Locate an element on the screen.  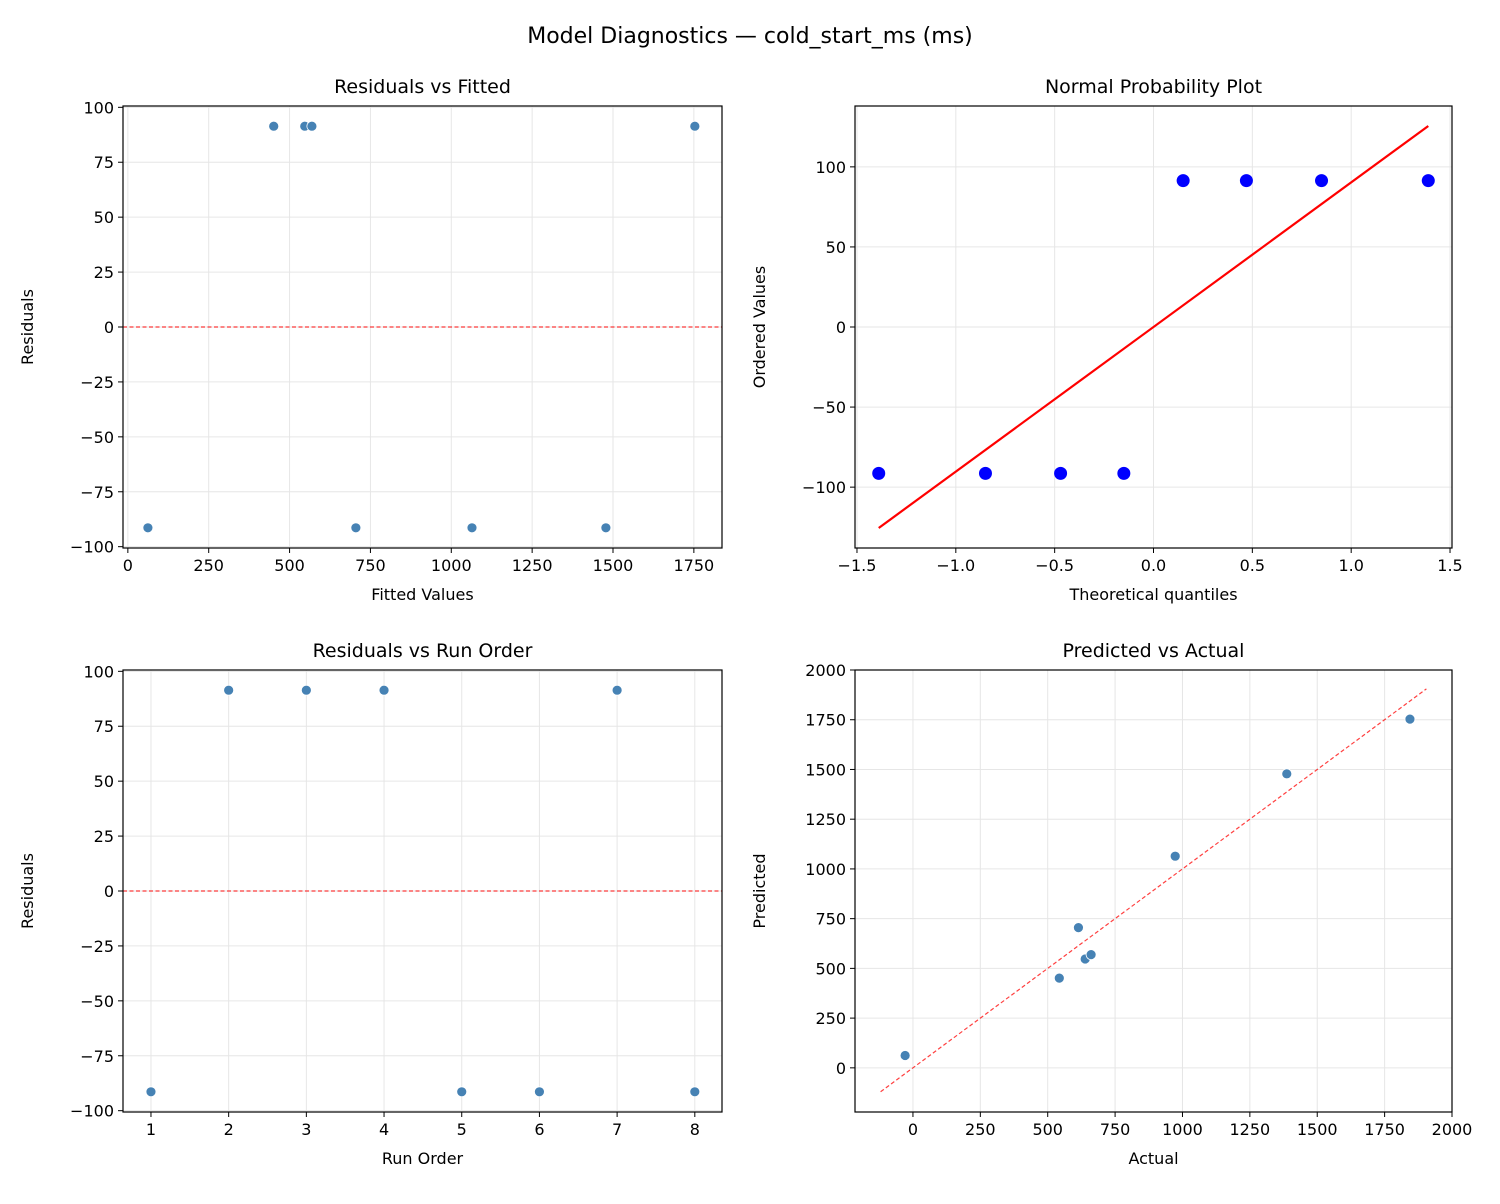
x-axis-label: Run Order is located at coordinates (423, 1158).